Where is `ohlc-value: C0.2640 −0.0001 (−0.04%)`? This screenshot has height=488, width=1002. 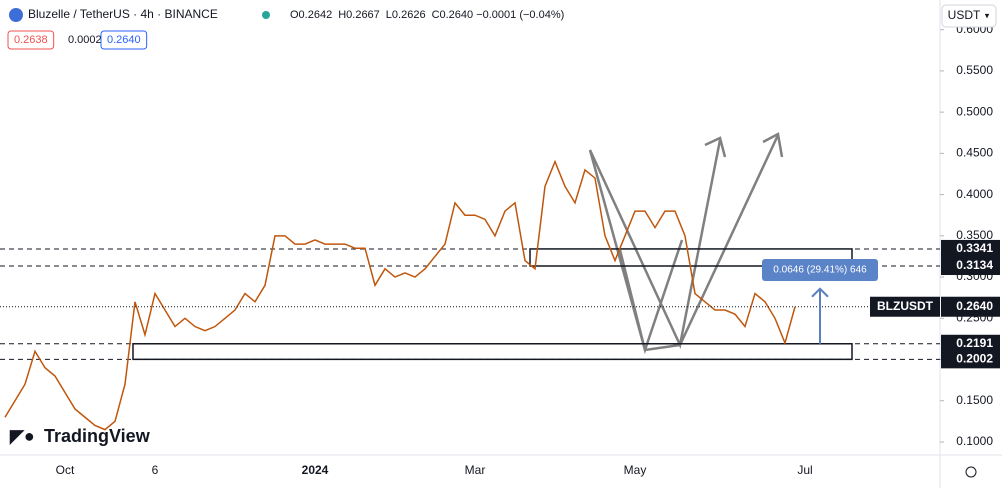 ohlc-value: C0.2640 −0.0001 (−0.04%) is located at coordinates (498, 15).